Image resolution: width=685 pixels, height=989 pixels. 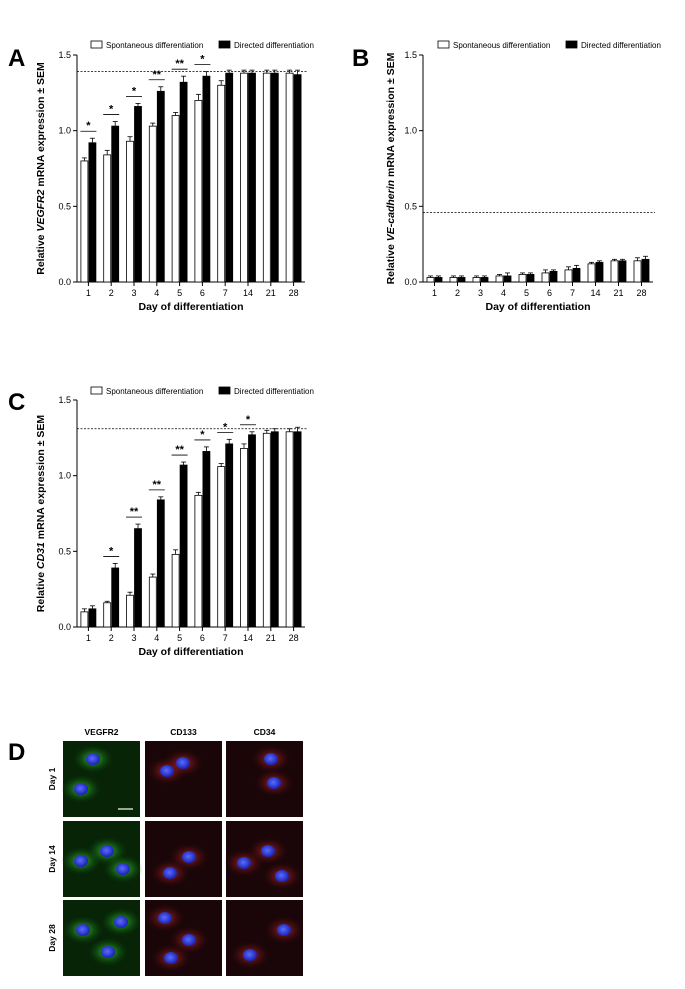 I want to click on y-axis-title-gene: CD31, so click(x=41, y=555).